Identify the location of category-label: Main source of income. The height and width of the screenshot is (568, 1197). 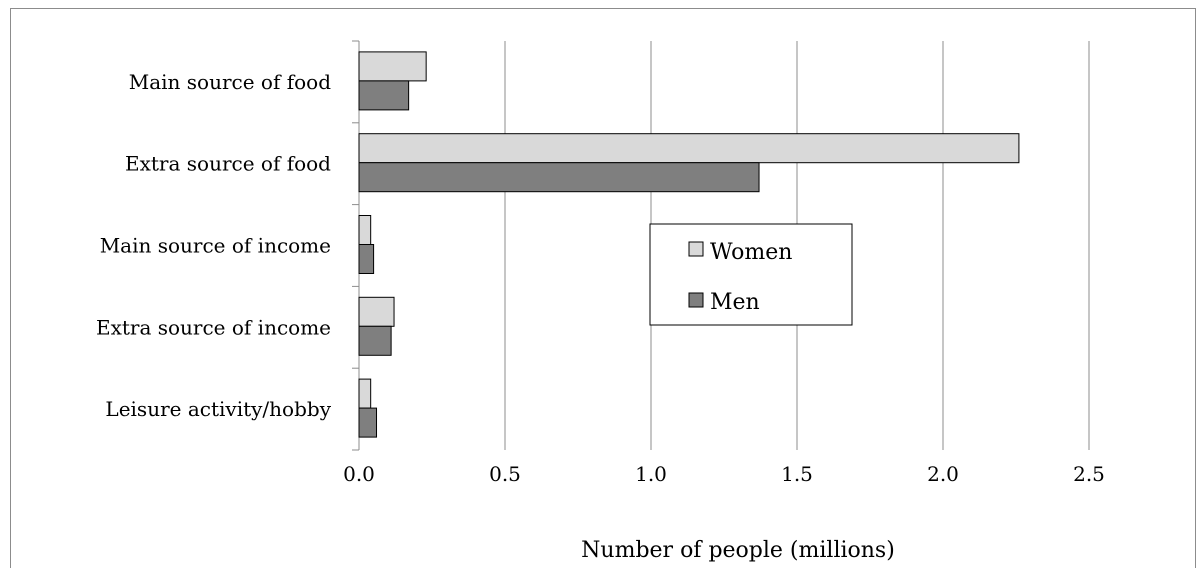
(215, 246).